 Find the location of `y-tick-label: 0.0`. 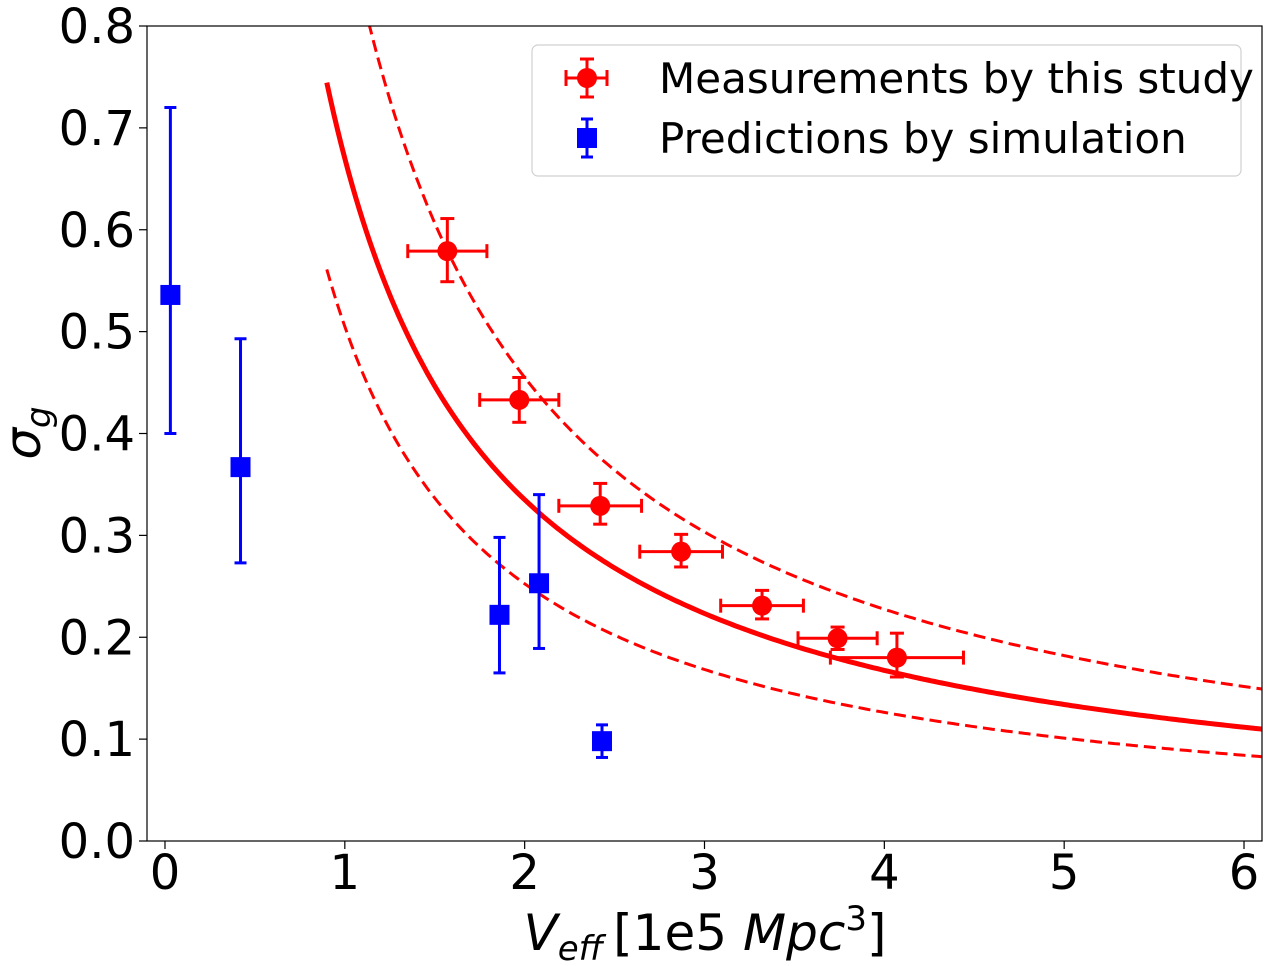

y-tick-label: 0.0 is located at coordinates (97, 842).